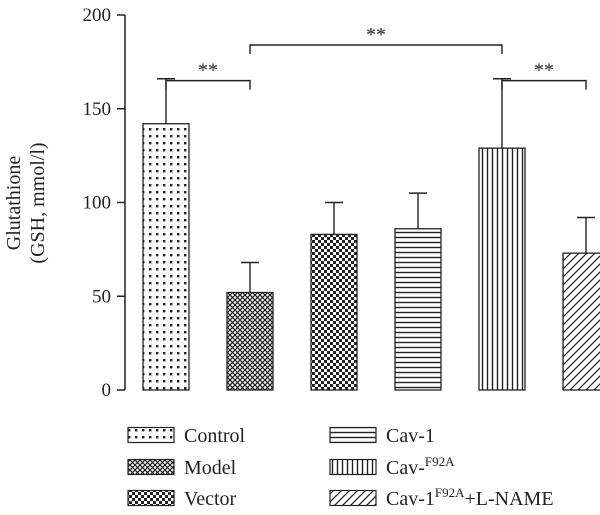 The image size is (600, 515). Describe the element at coordinates (97, 203) in the screenshot. I see `y-tick-label: 100` at that location.